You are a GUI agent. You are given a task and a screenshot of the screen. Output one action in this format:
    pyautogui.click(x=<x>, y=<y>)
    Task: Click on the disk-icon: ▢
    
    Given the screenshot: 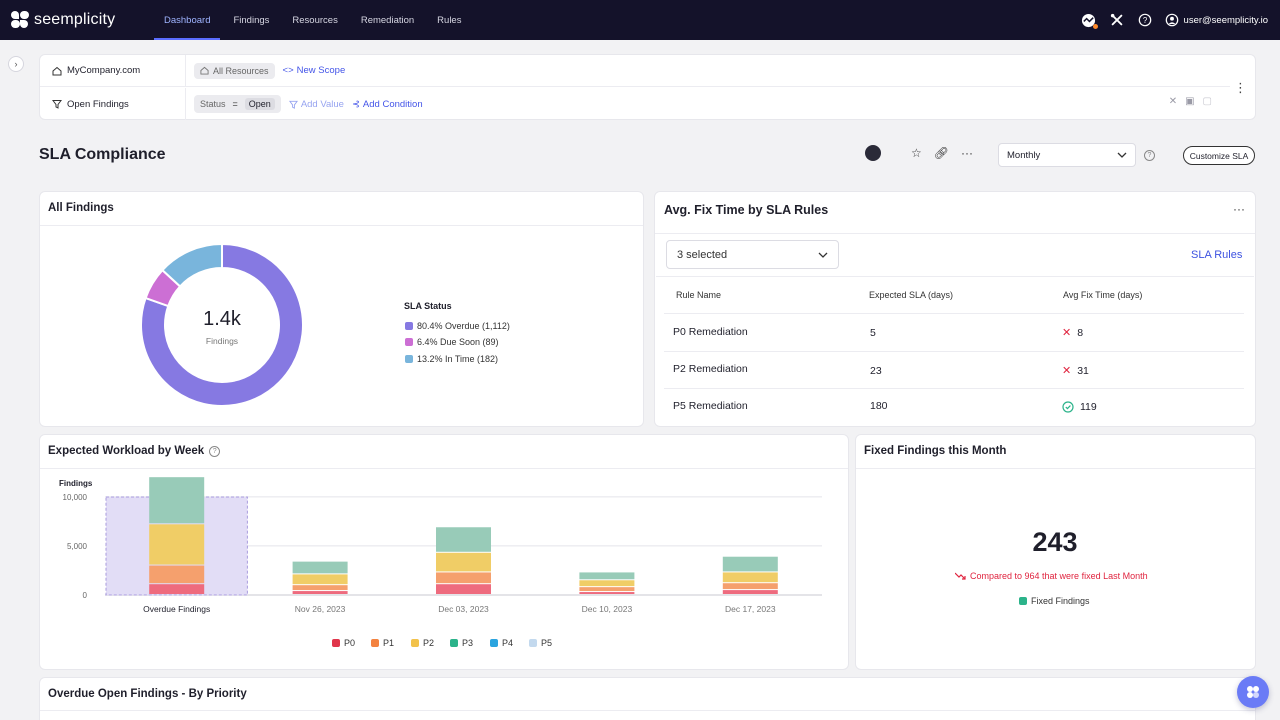 What is the action you would take?
    pyautogui.click(x=1207, y=101)
    